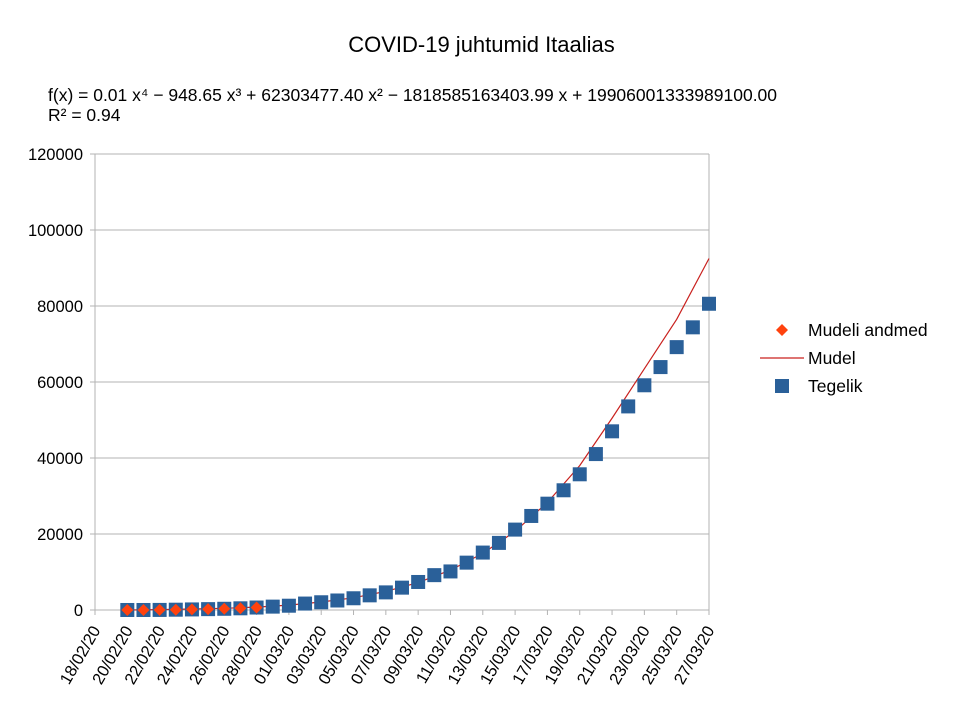  I want to click on legend-label: Mudeli andmed, so click(868, 330).